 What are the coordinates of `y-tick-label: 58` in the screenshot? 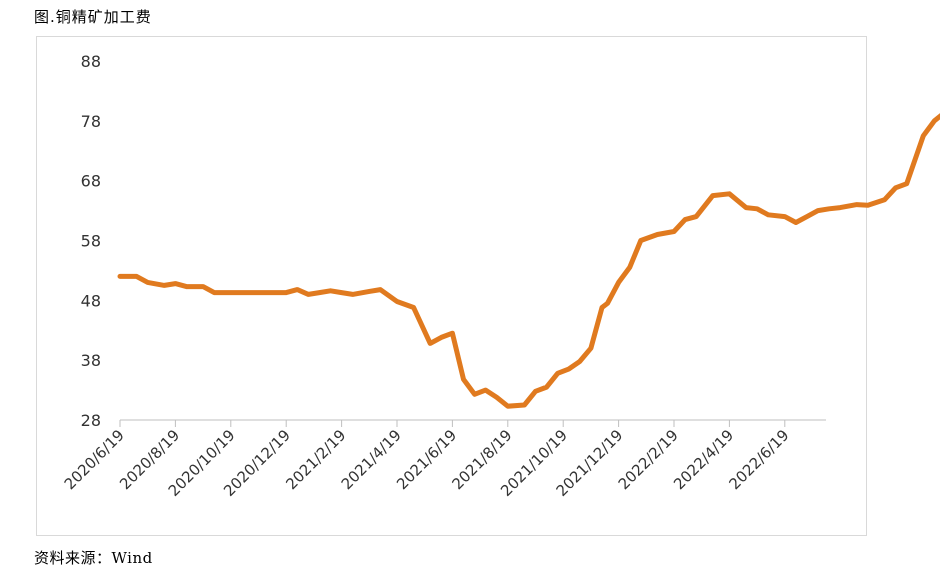 It's located at (91, 241).